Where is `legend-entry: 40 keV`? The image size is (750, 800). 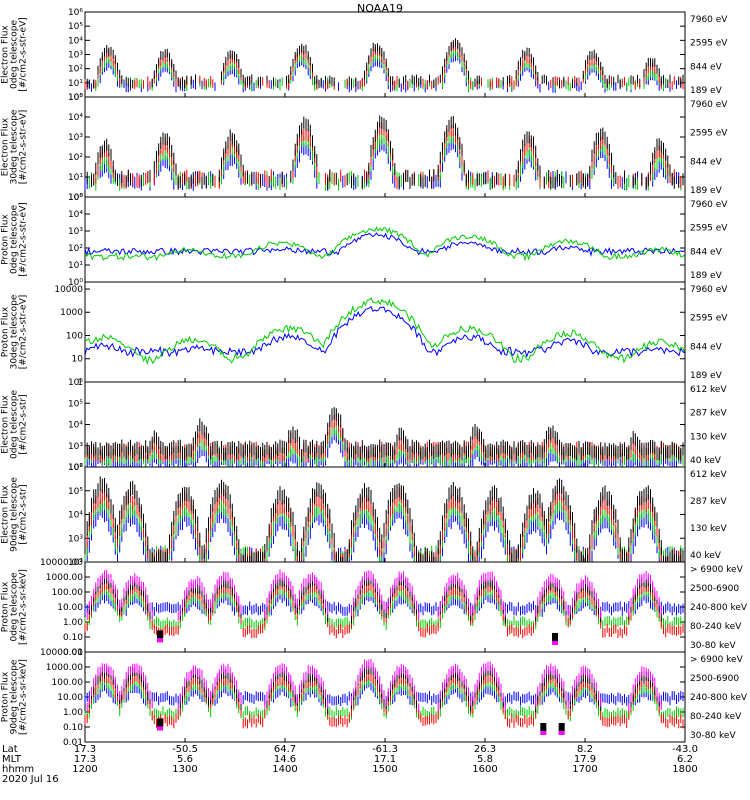 legend-entry: 40 keV is located at coordinates (706, 556).